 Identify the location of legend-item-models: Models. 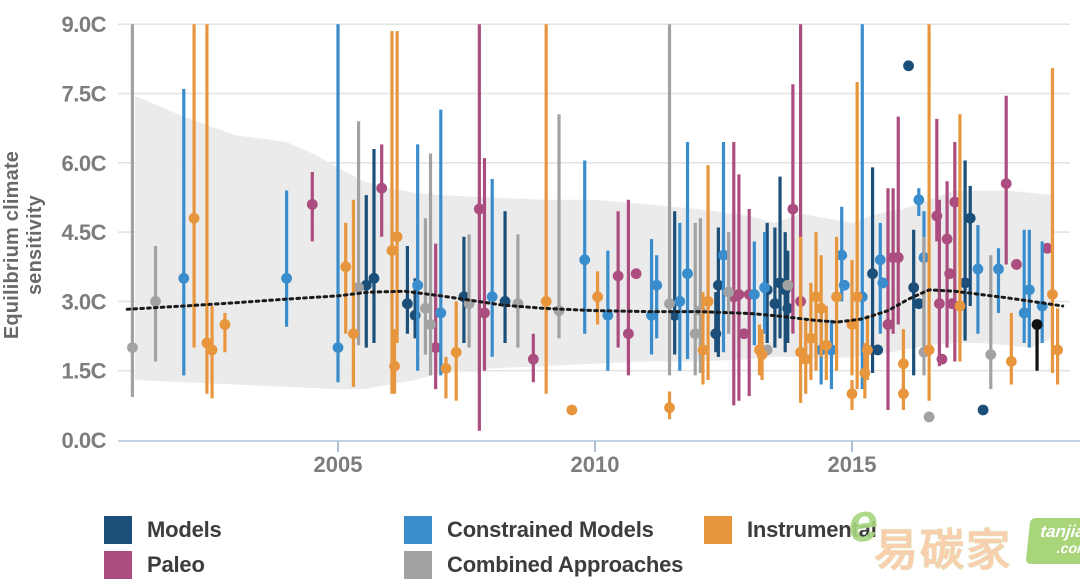
(254, 529).